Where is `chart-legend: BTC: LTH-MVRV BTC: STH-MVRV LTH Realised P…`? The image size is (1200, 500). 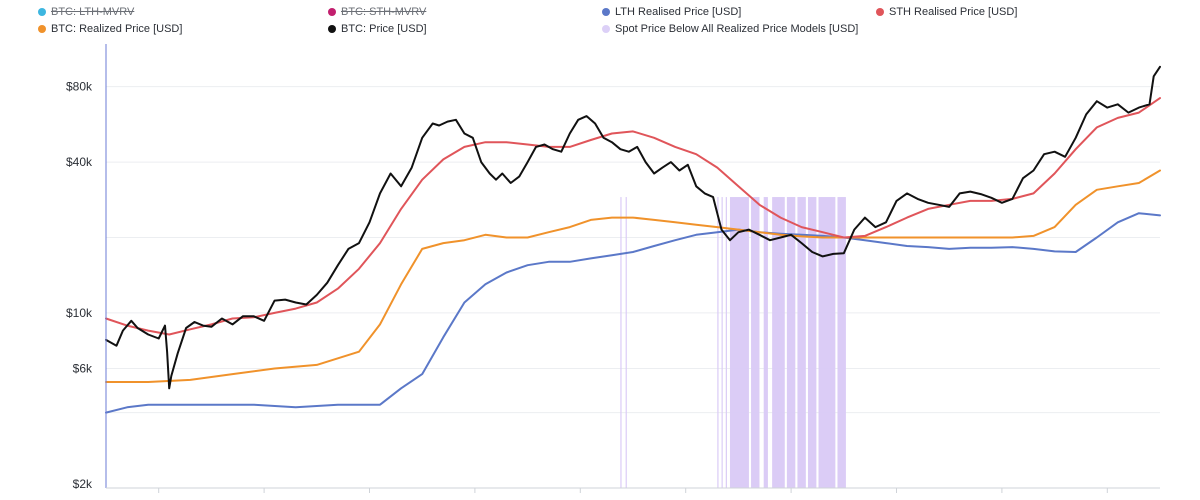 chart-legend: BTC: LTH-MVRV BTC: STH-MVRV LTH Realised P… is located at coordinates (600, 22).